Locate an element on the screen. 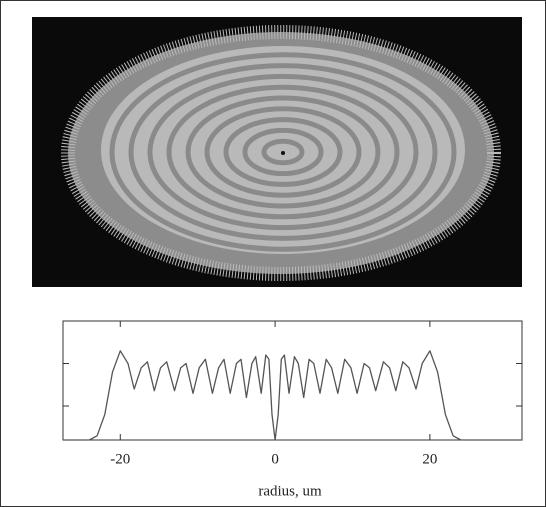  x-tick-label: 20 is located at coordinates (429, 459).